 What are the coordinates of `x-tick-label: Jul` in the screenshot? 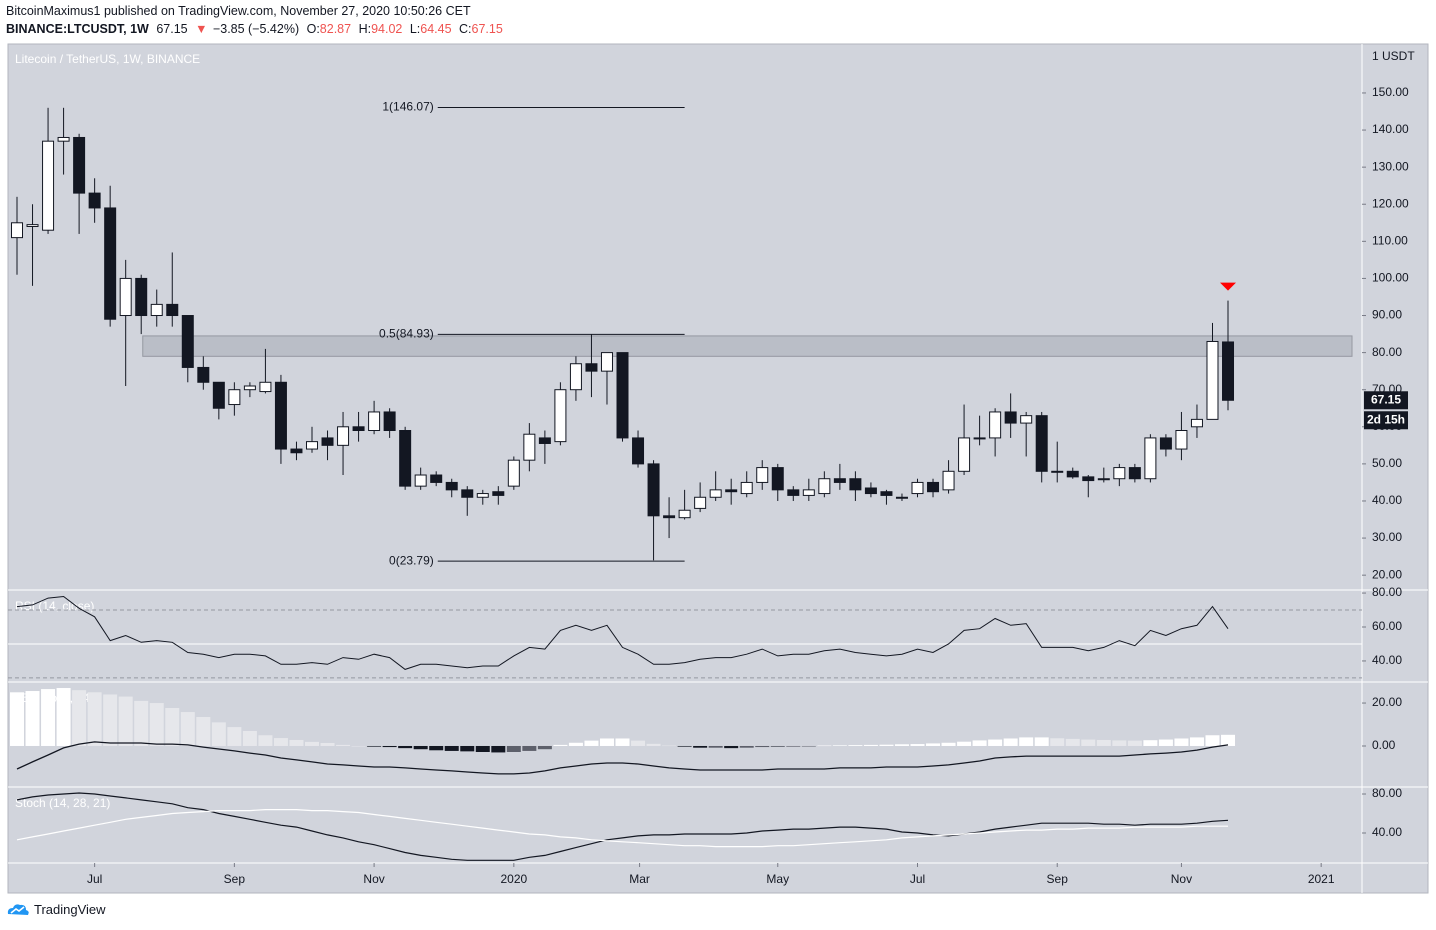 It's located at (94, 879).